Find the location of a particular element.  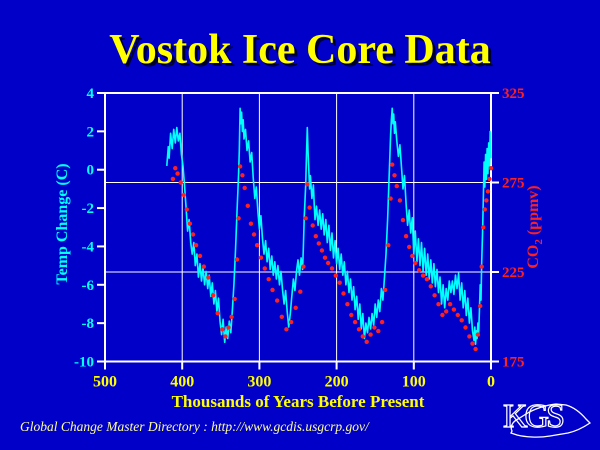

x-tick-label: 300 is located at coordinates (259, 382).